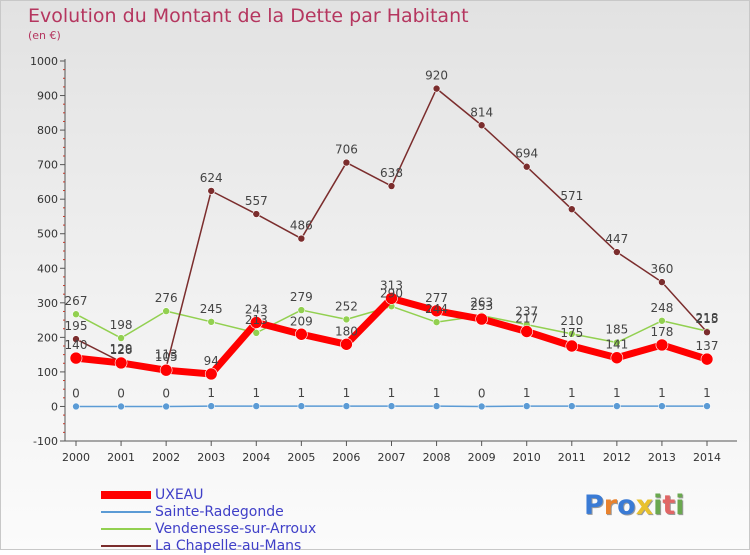 Image resolution: width=750 pixels, height=555 pixels. Describe the element at coordinates (211, 178) in the screenshot. I see `data-label: 624` at that location.